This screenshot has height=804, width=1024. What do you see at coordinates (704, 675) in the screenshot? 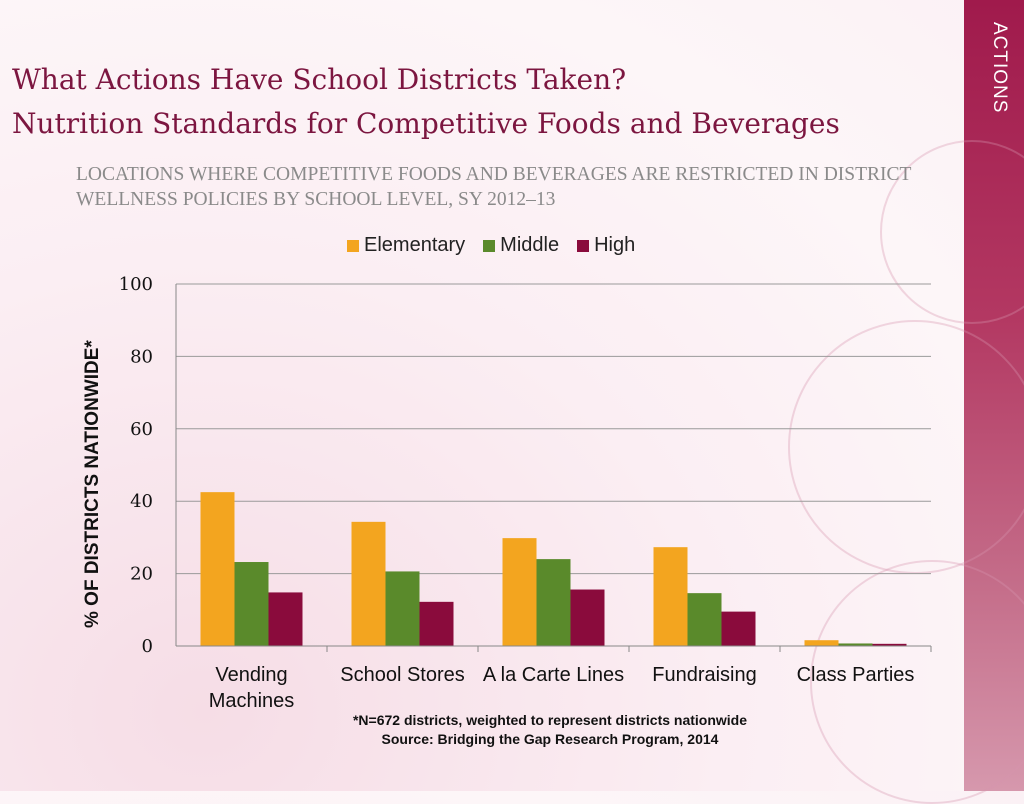
I see `x-tick-label: Fundraising` at bounding box center [704, 675].